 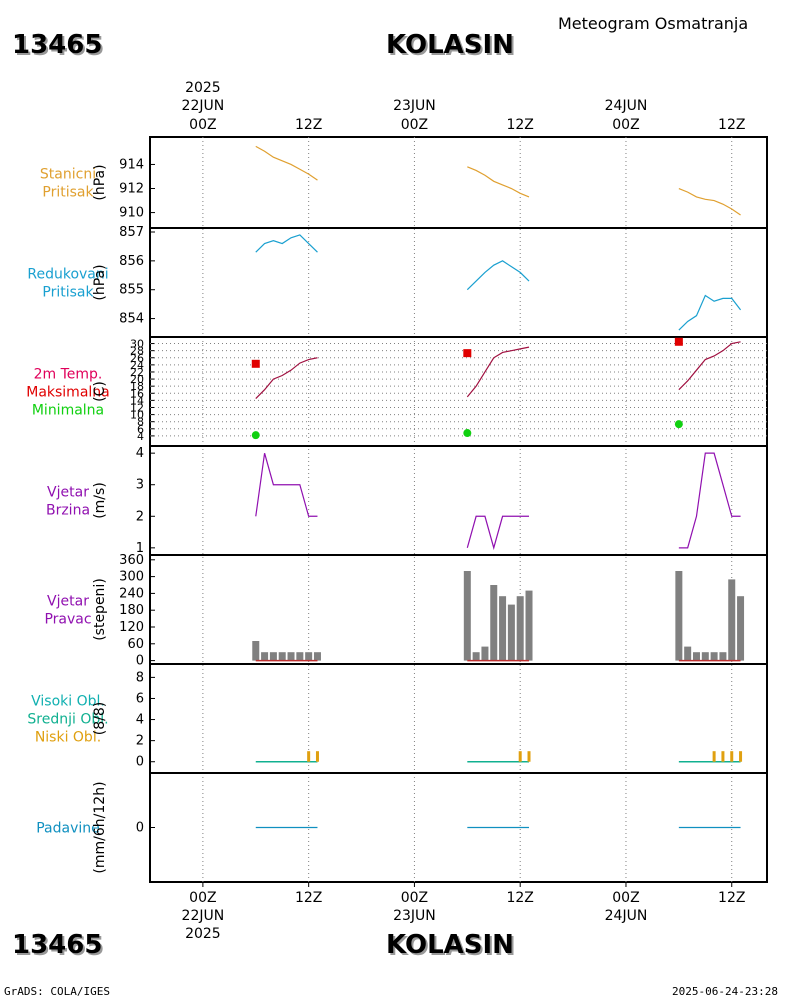 I want to click on wind-speed-series-line, so click(x=286, y=484).